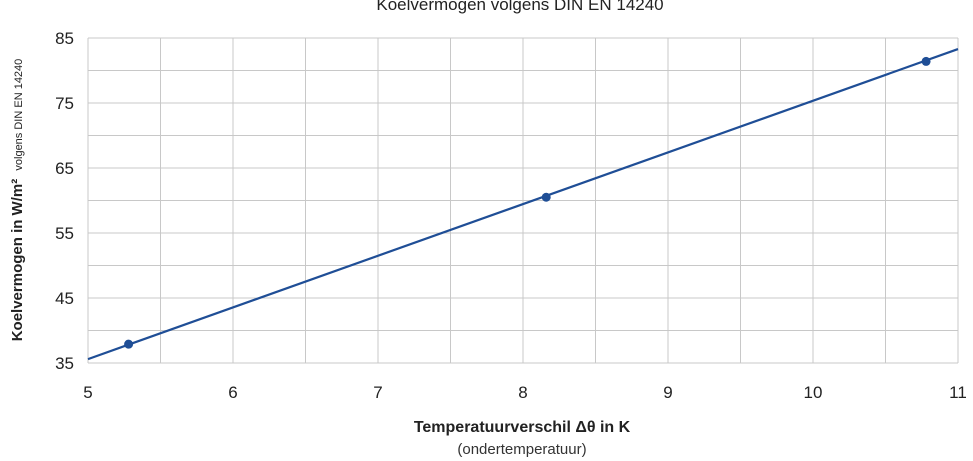  What do you see at coordinates (64, 103) in the screenshot?
I see `y-tick-label: 75` at bounding box center [64, 103].